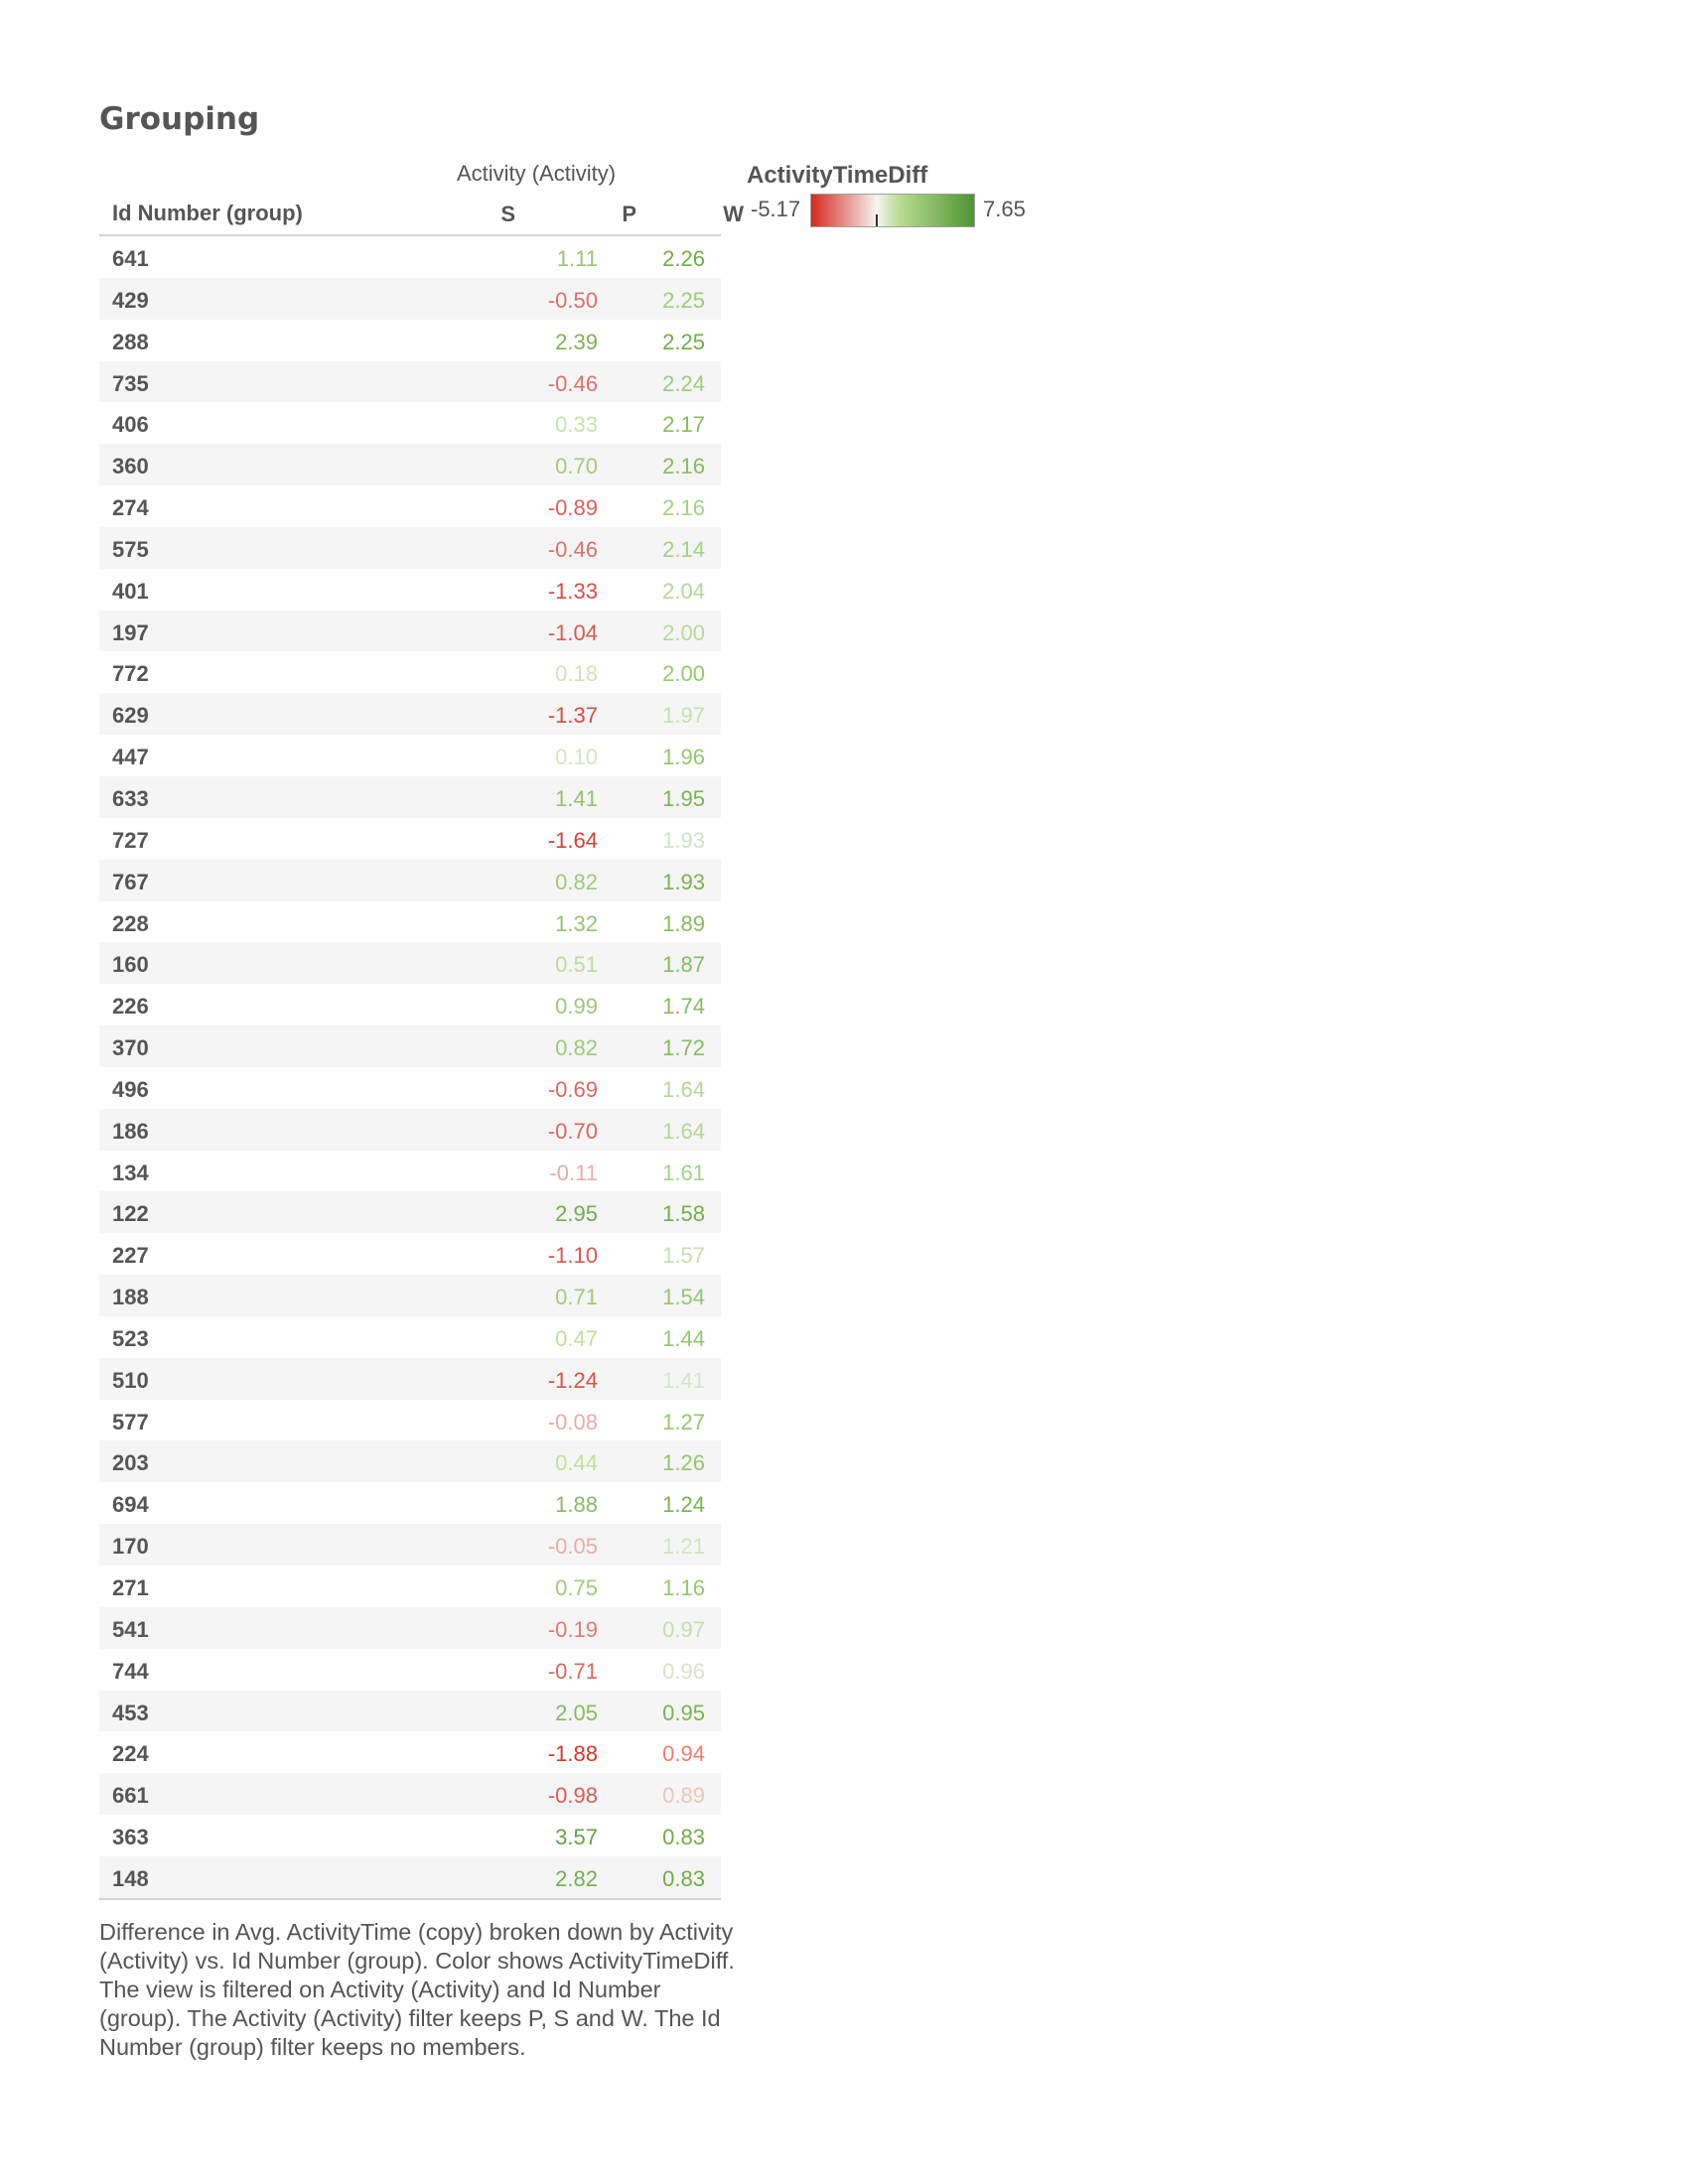 The width and height of the screenshot is (1688, 2184). What do you see at coordinates (410, 1088) in the screenshot?
I see `table-row: 496 -0.69 1.64` at bounding box center [410, 1088].